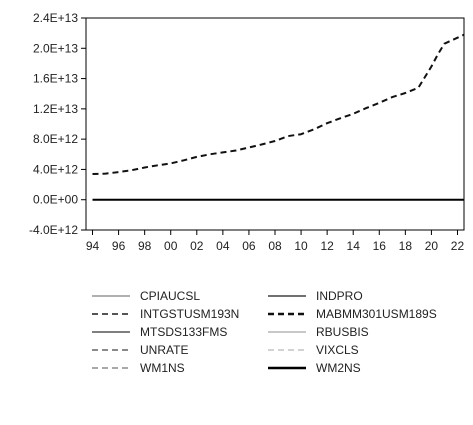 The height and width of the screenshot is (425, 473). I want to click on y-tick-label: -4.0E+12, so click(53, 230).